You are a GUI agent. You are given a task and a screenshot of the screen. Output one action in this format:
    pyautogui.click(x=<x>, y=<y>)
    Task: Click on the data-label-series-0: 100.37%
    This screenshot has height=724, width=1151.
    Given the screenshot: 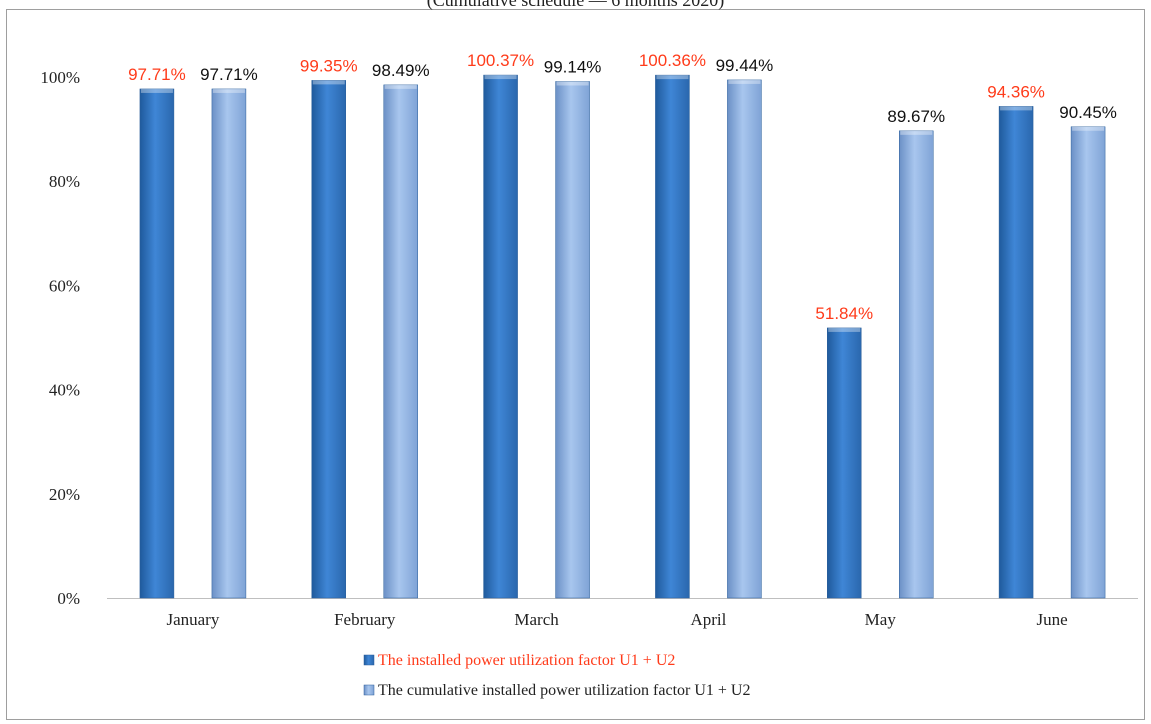 What is the action you would take?
    pyautogui.click(x=500, y=60)
    